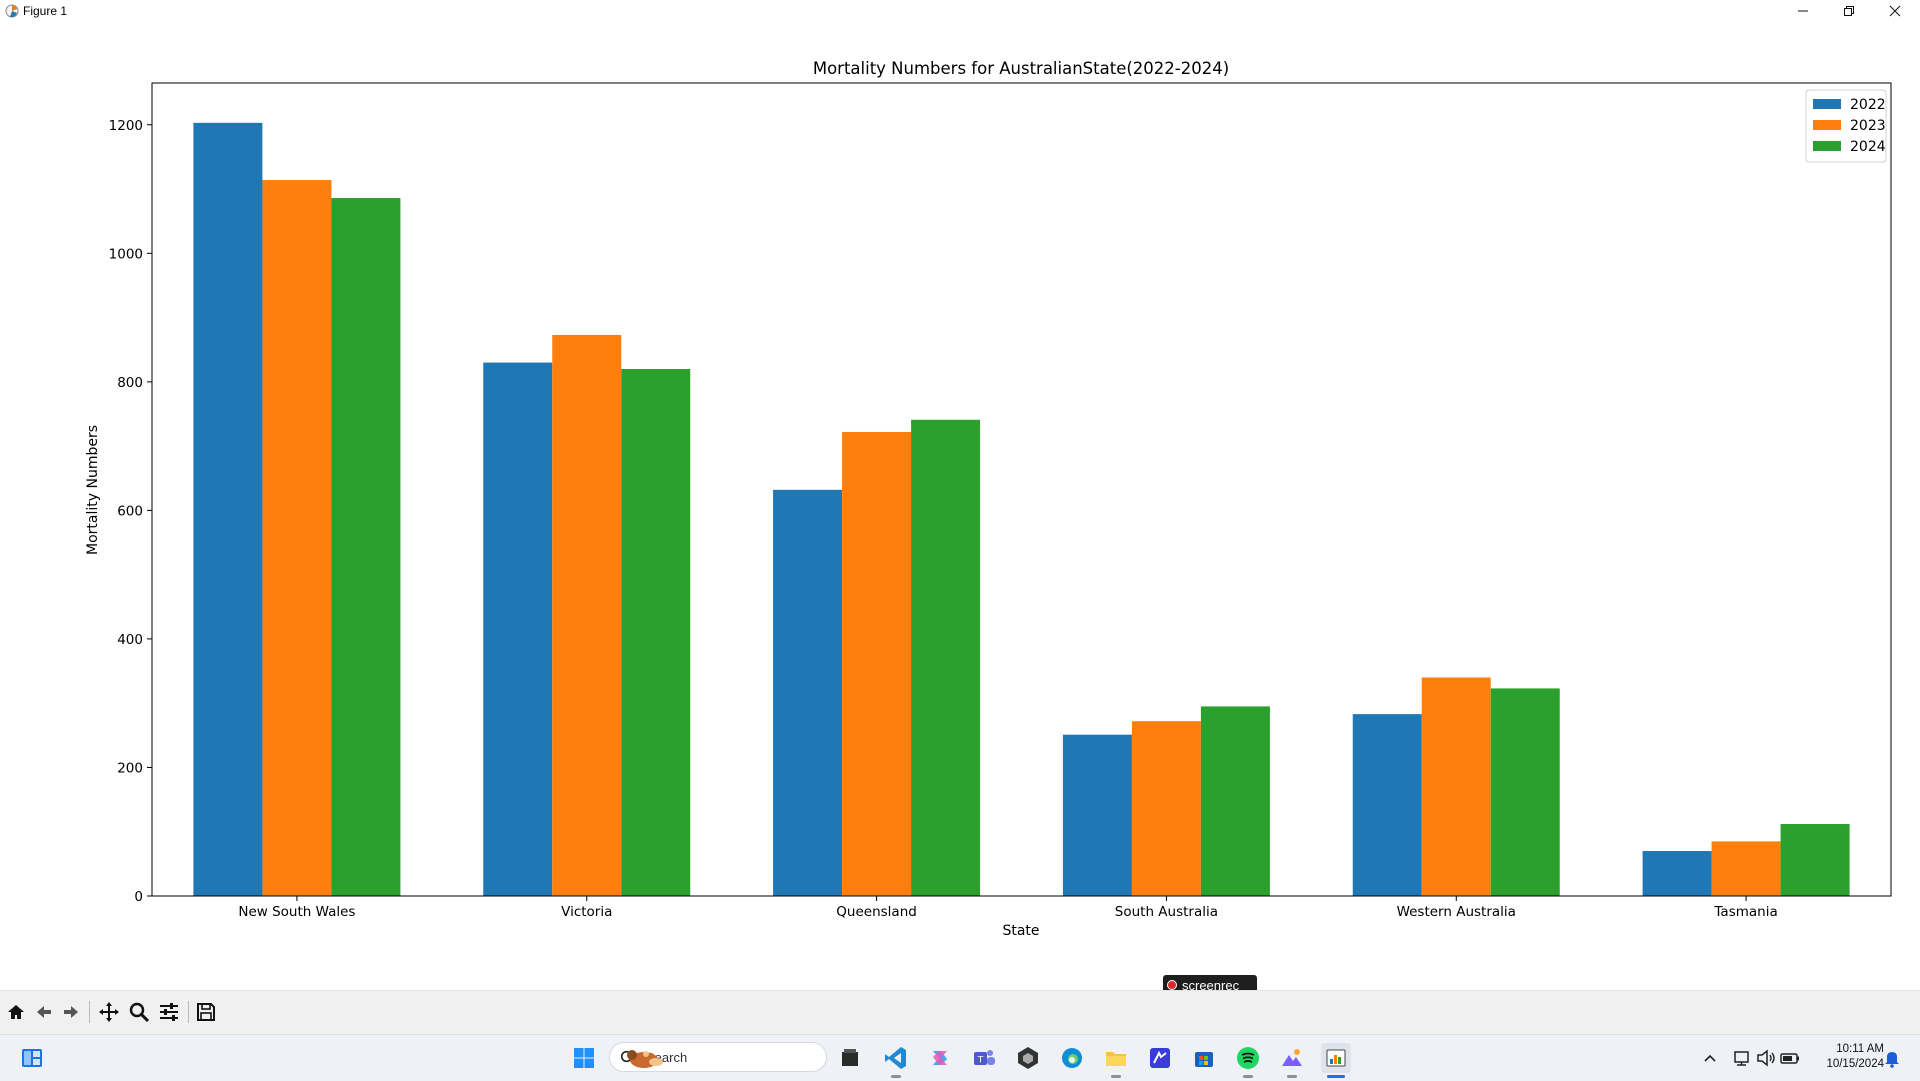  I want to click on x-tick-label: Queensland, so click(876, 912).